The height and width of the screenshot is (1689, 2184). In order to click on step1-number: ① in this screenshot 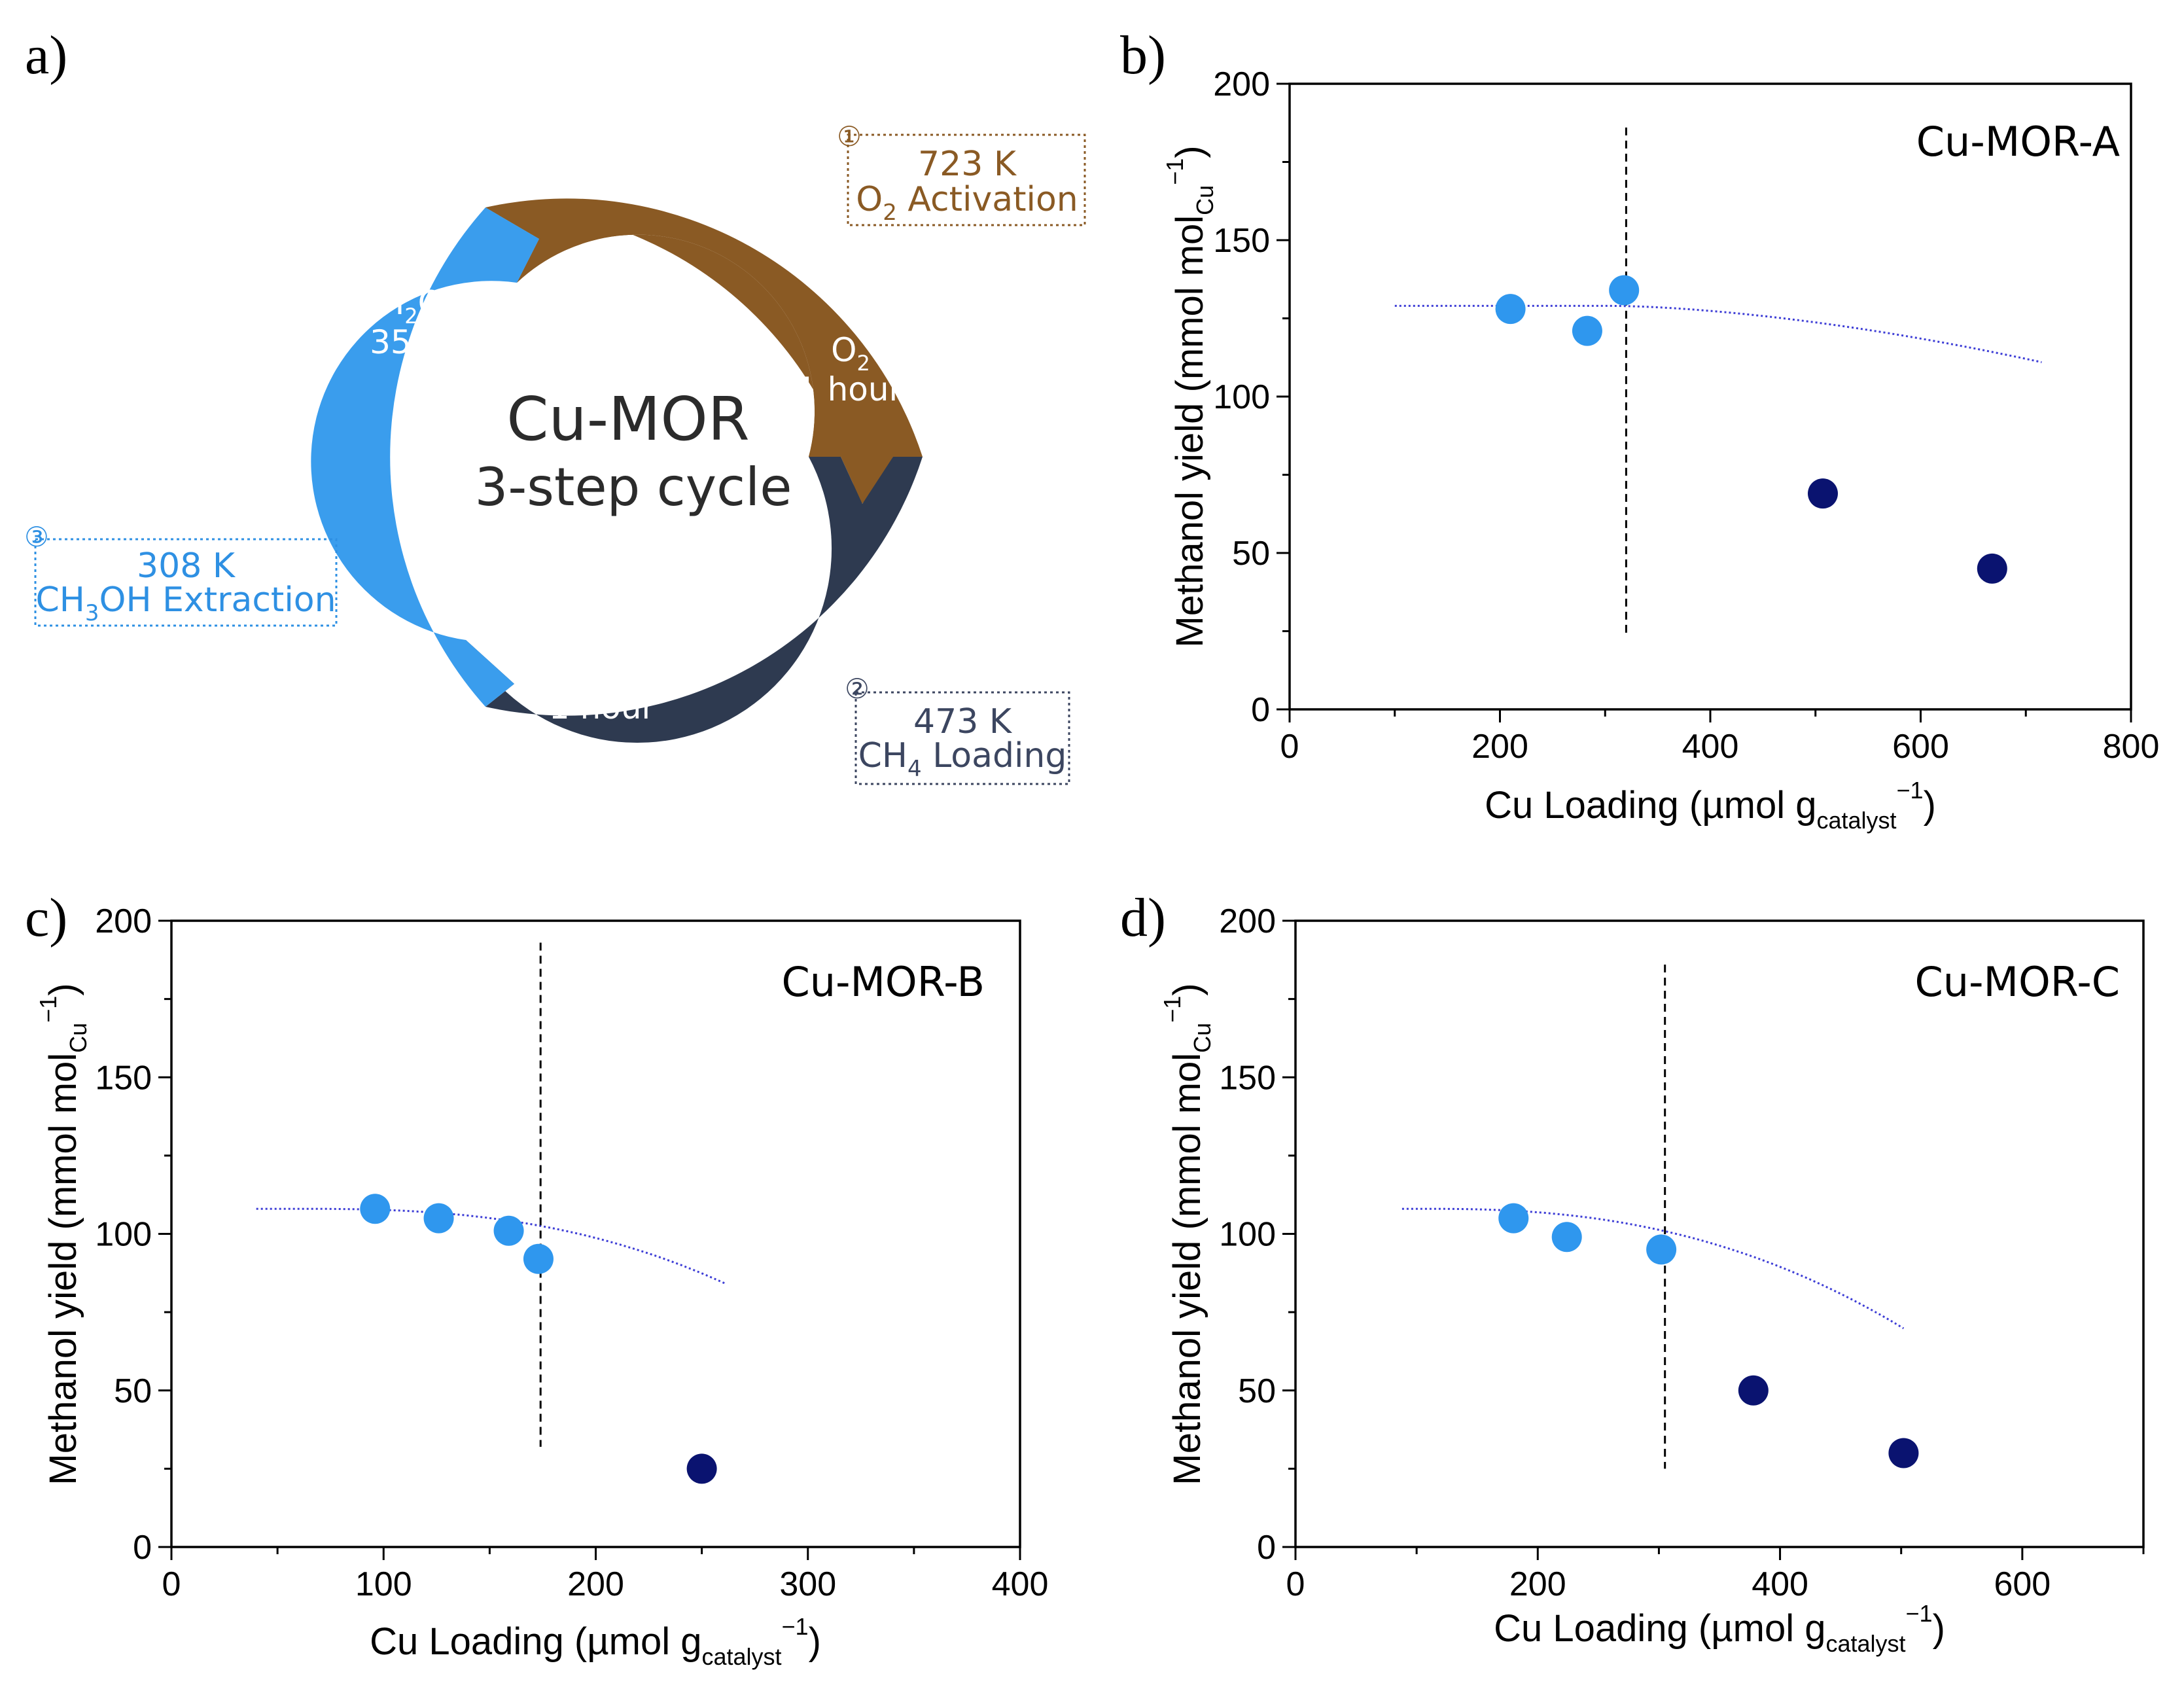, I will do `click(849, 136)`.